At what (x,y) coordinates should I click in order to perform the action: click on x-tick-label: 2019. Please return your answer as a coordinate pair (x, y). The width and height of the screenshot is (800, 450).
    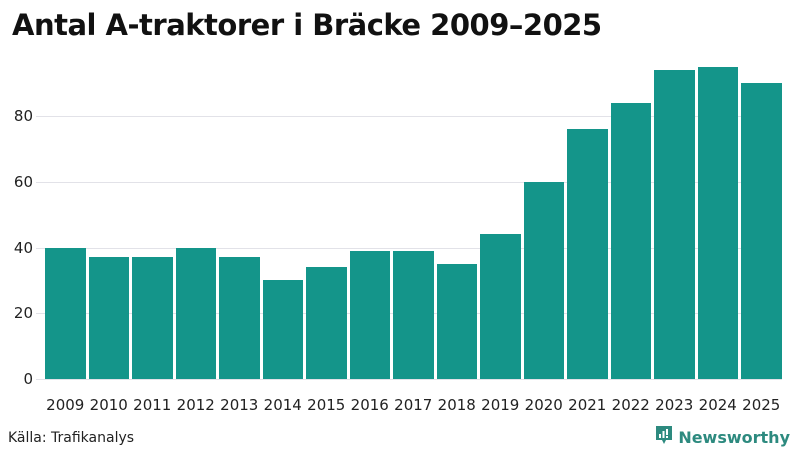
    Looking at the image, I should click on (500, 405).